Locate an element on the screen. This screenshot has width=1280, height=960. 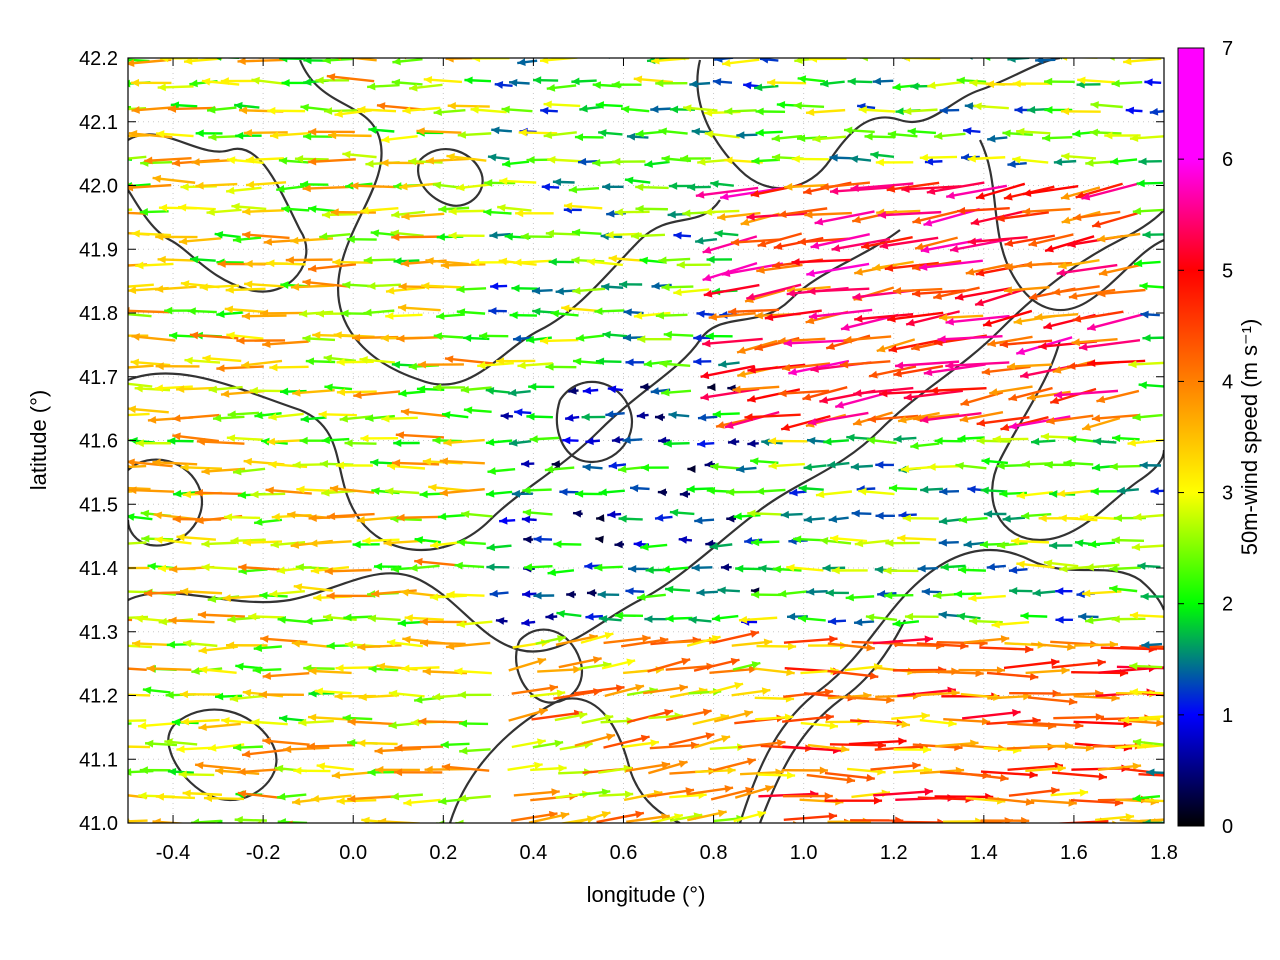
x-tick-label: -0.4 is located at coordinates (173, 853).